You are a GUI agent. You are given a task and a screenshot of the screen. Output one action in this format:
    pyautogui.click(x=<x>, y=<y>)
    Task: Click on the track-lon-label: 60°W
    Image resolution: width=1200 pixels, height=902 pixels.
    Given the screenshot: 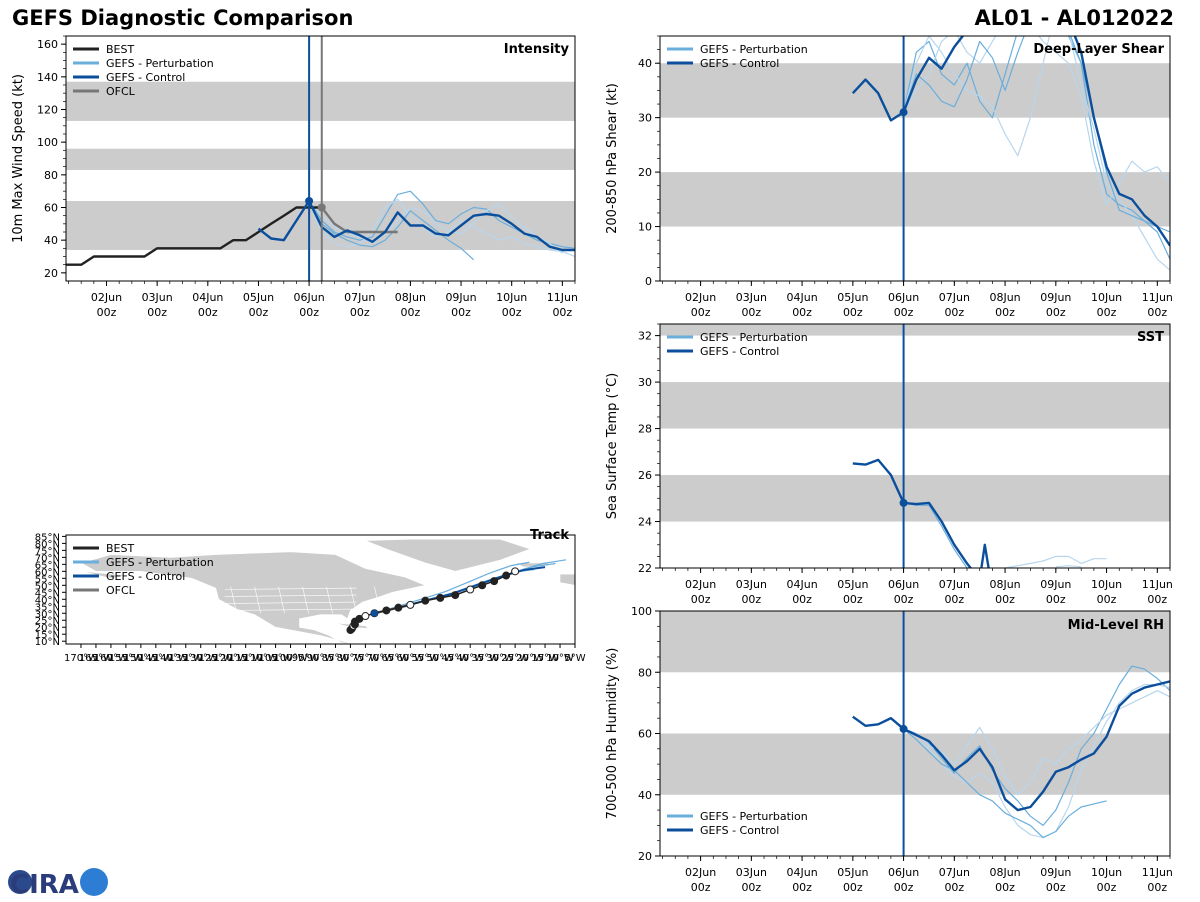 What is the action you would take?
    pyautogui.click(x=411, y=658)
    